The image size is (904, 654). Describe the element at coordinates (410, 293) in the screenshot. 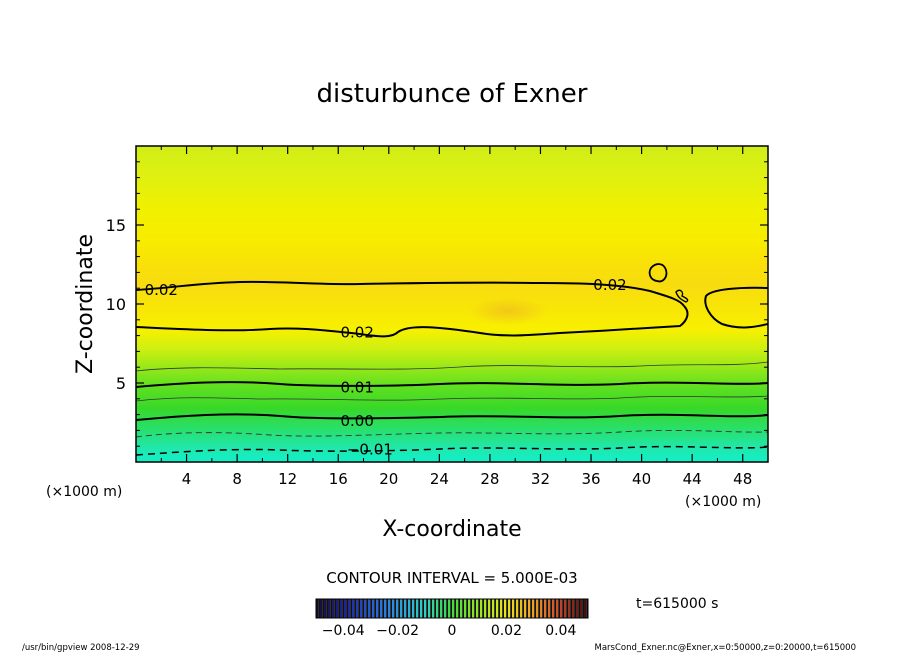

I see `contour-line-0.02-upper` at that location.